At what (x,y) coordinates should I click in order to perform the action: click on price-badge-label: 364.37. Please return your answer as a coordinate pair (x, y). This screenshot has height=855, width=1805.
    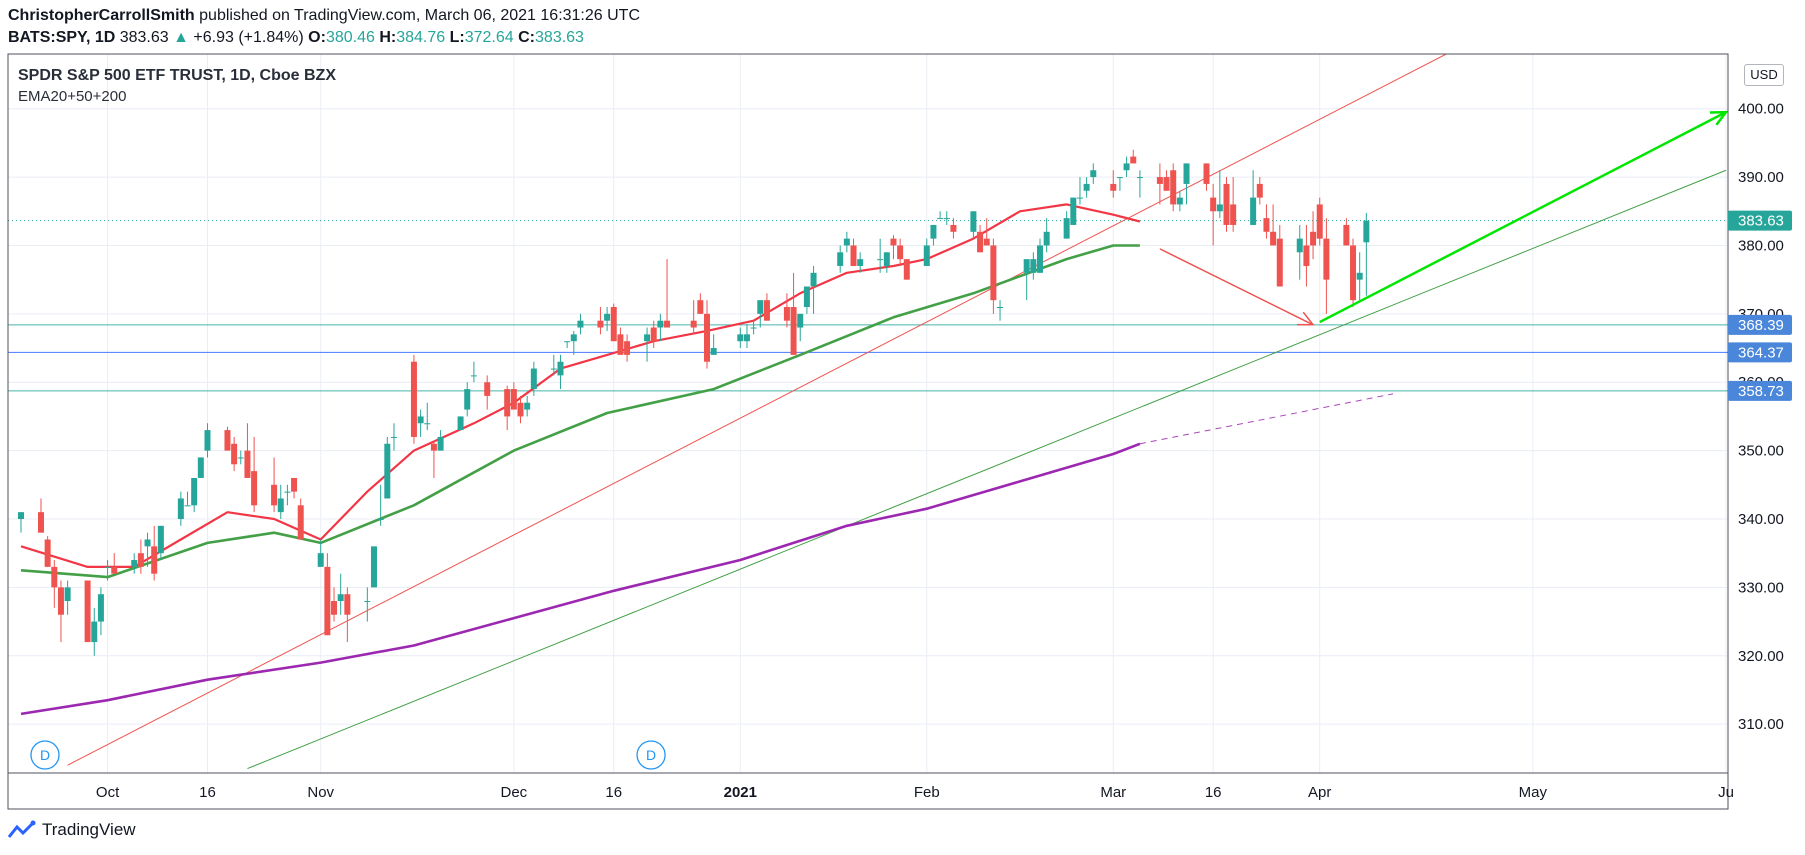
    Looking at the image, I should click on (1761, 352).